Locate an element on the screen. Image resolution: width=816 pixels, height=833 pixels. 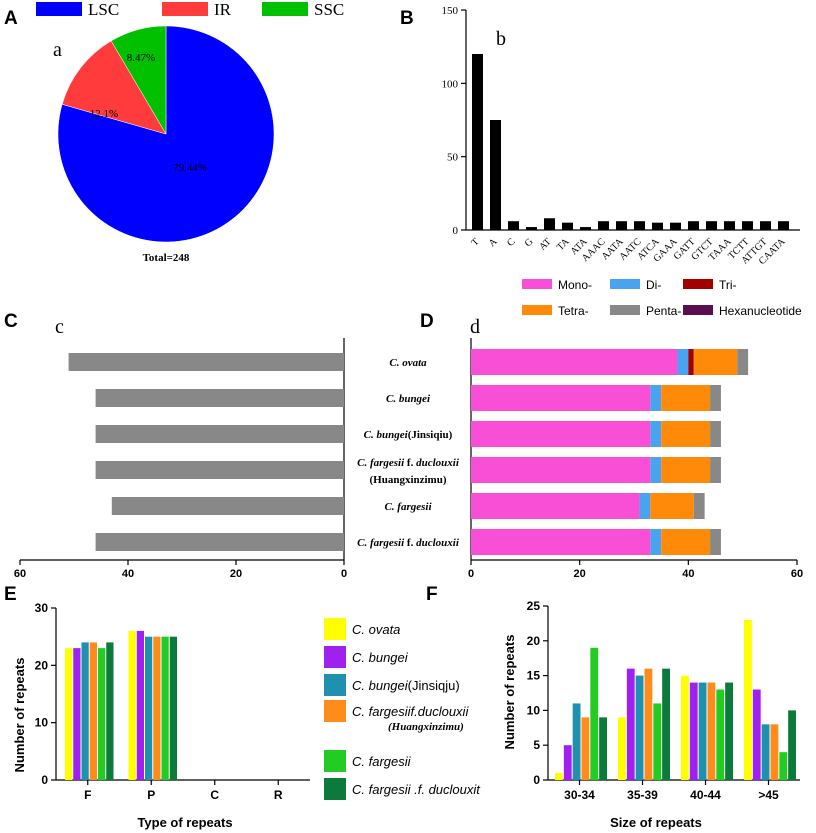
d-legend-swatch-tri is located at coordinates (698, 284).